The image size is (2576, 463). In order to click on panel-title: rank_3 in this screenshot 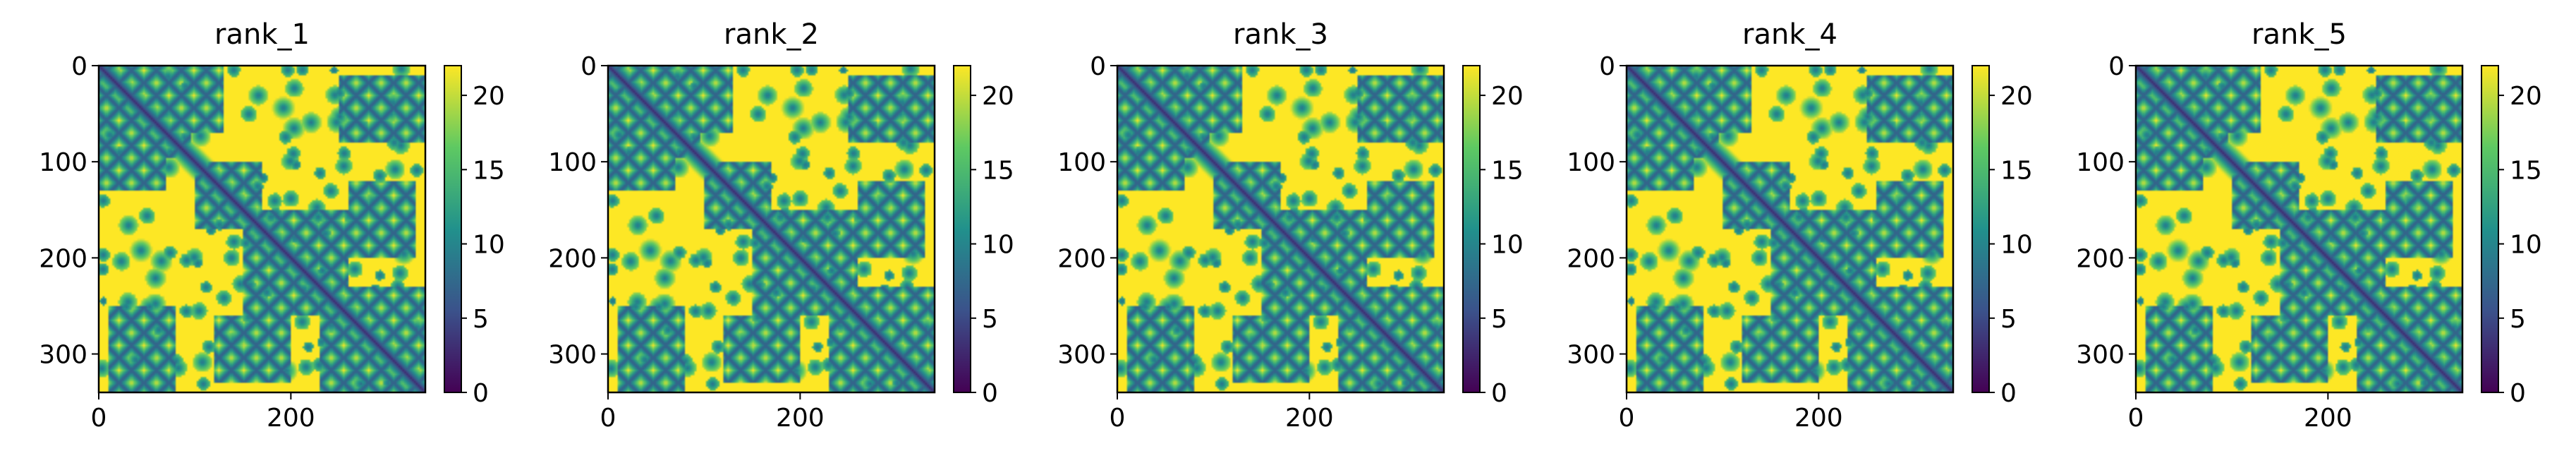, I will do `click(1280, 34)`.